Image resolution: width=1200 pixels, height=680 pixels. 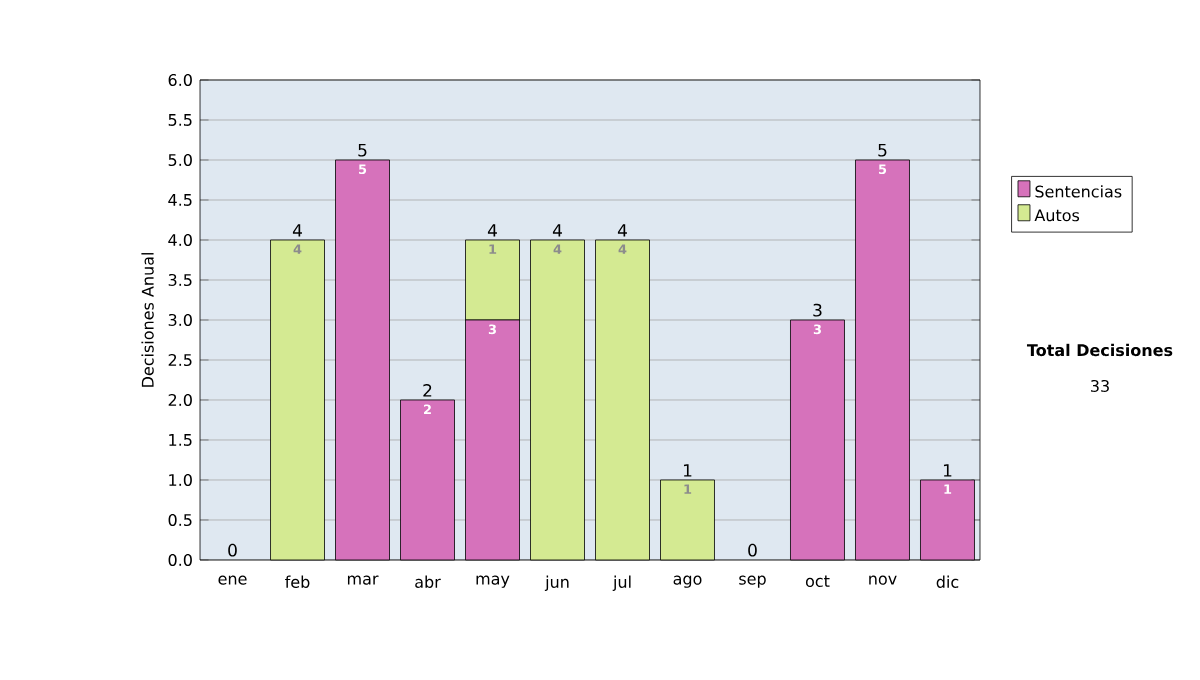 I want to click on x-tick-label: oct, so click(x=817, y=581).